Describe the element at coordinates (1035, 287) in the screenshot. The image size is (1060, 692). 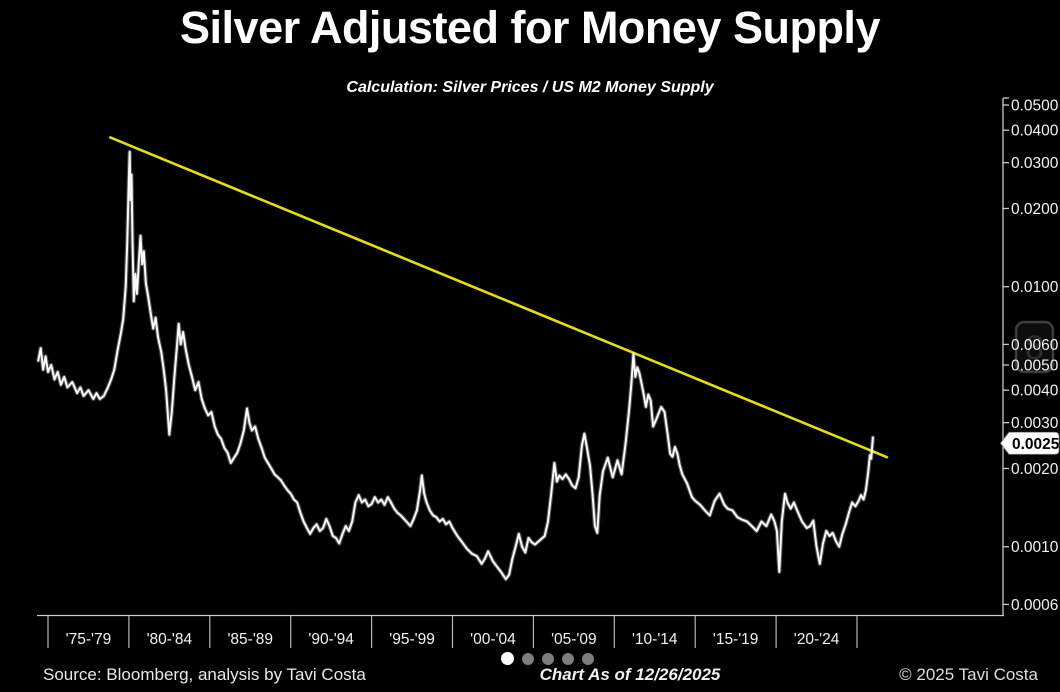
I see `y-axis-tick-label: 0.0100` at that location.